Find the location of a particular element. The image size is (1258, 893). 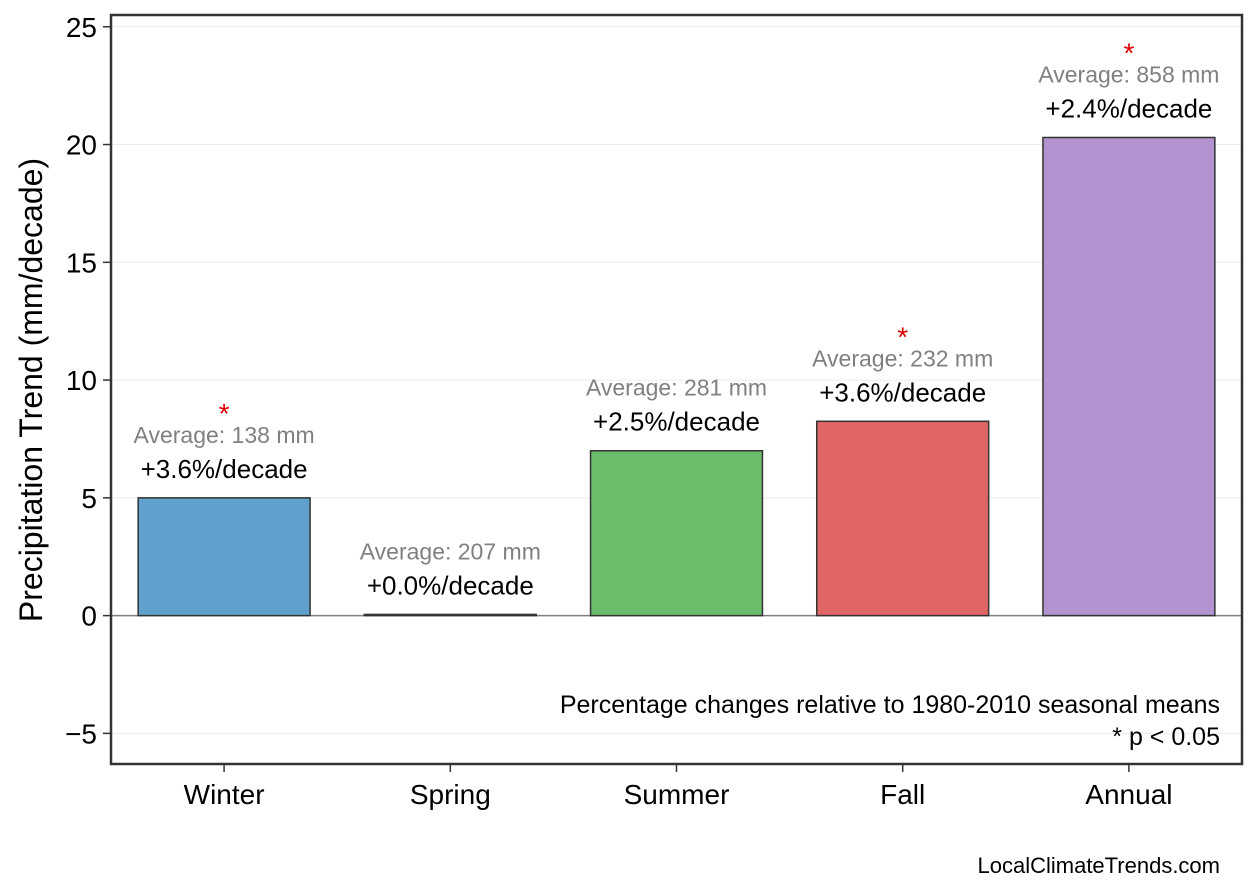

x-tick-label: Summer is located at coordinates (677, 794).